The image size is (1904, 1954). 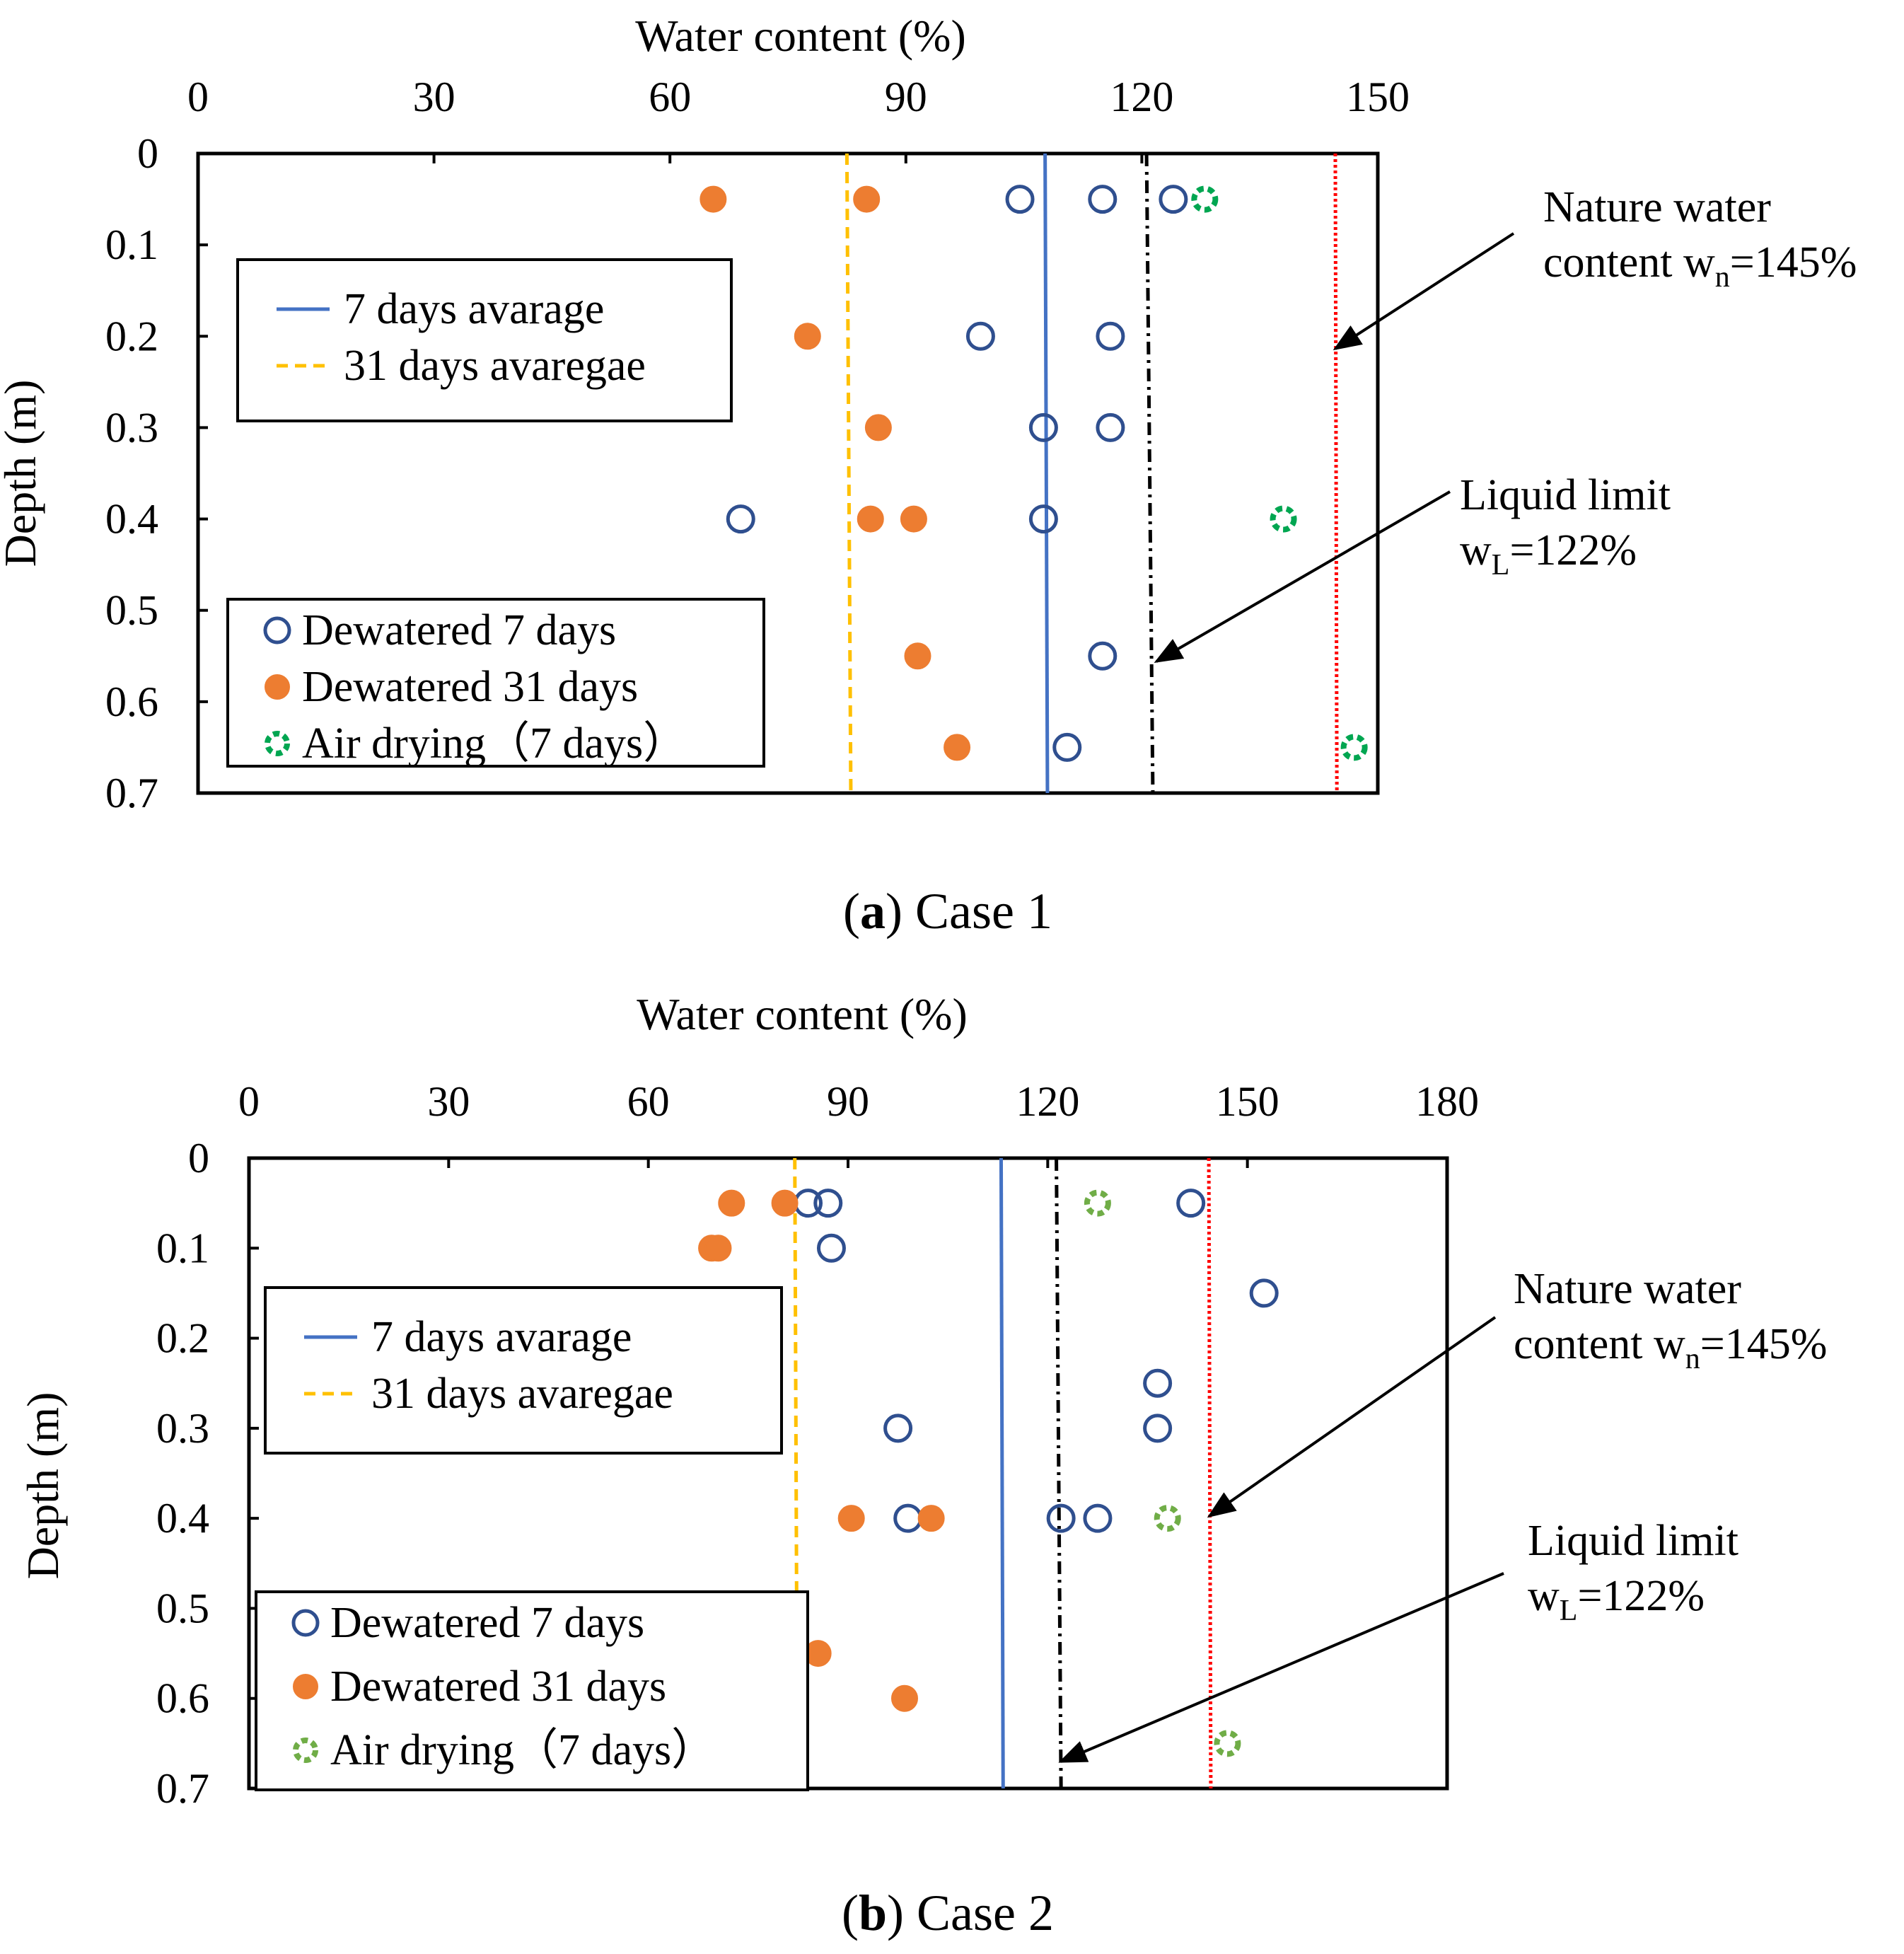 What do you see at coordinates (131, 427) in the screenshot?
I see `y-tick-label: 0.3` at bounding box center [131, 427].